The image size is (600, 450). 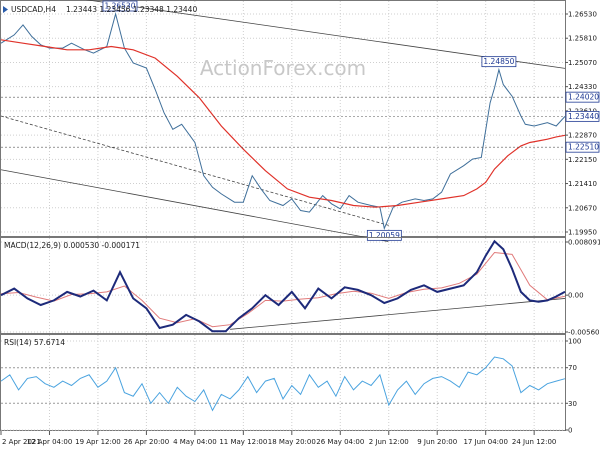 I want to click on price-y-tick-label-0: 1.26530, so click(x=582, y=15).